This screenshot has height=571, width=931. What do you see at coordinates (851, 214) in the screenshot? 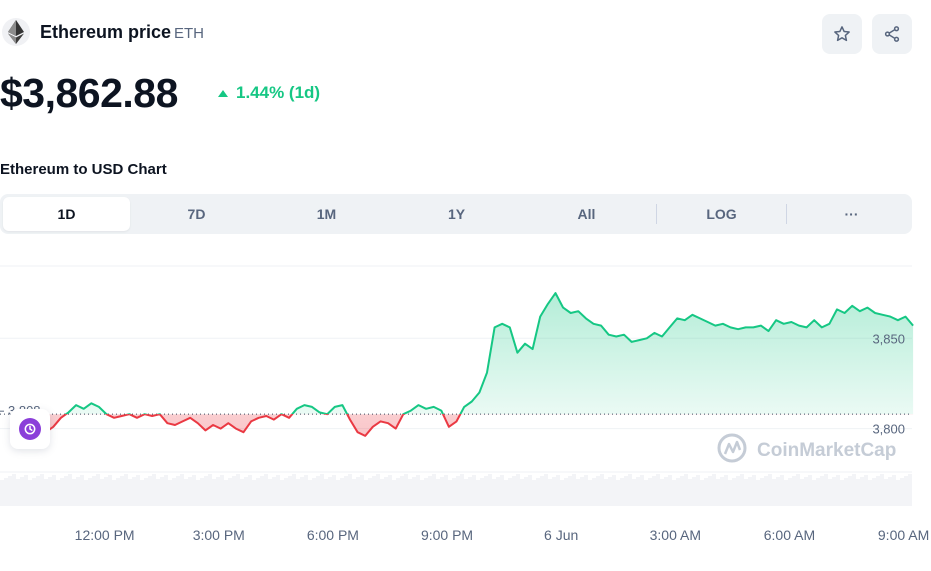
I see `tab-more: ···` at bounding box center [851, 214].